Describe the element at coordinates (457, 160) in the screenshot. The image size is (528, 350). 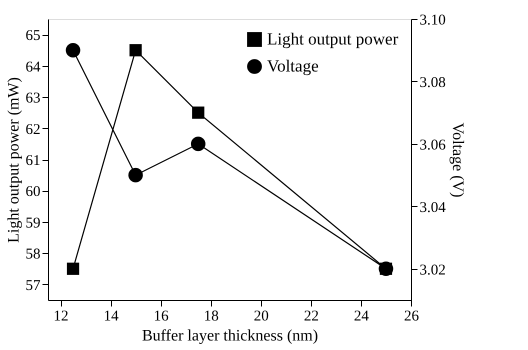
I see `y2-axis-title: Voltage (V)` at that location.